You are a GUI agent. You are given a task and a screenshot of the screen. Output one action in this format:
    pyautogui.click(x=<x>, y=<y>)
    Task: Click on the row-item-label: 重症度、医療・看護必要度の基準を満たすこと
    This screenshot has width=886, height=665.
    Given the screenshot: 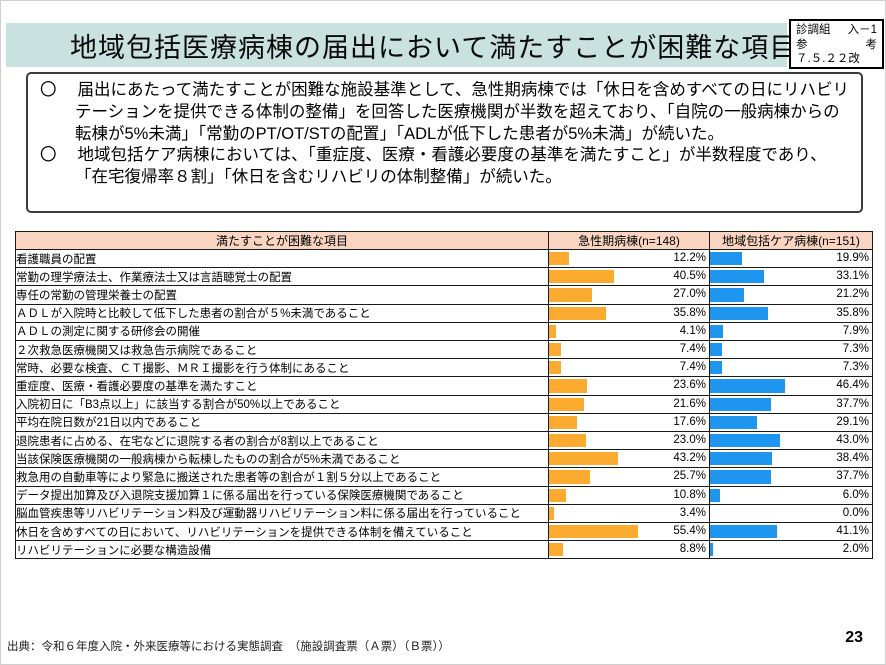 What is the action you would take?
    pyautogui.click(x=137, y=387)
    